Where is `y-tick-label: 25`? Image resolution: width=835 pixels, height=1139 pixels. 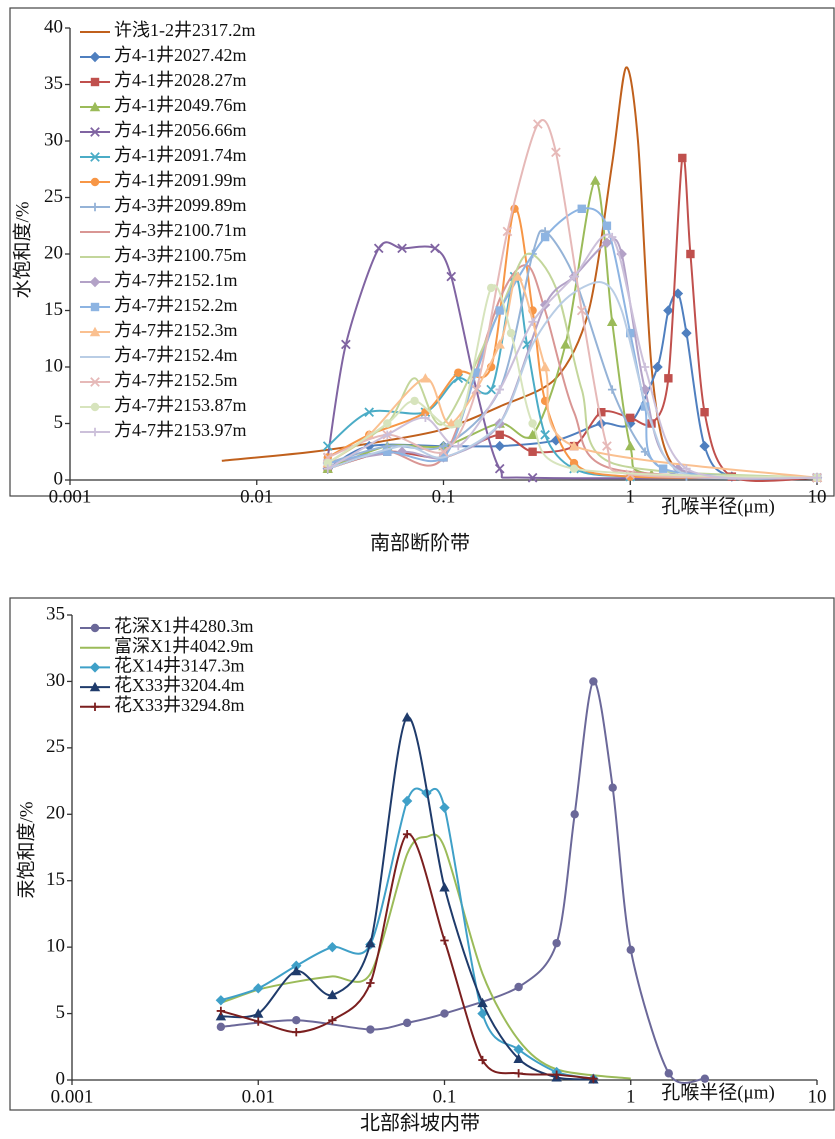
y-tick-label: 25 is located at coordinates (55, 746).